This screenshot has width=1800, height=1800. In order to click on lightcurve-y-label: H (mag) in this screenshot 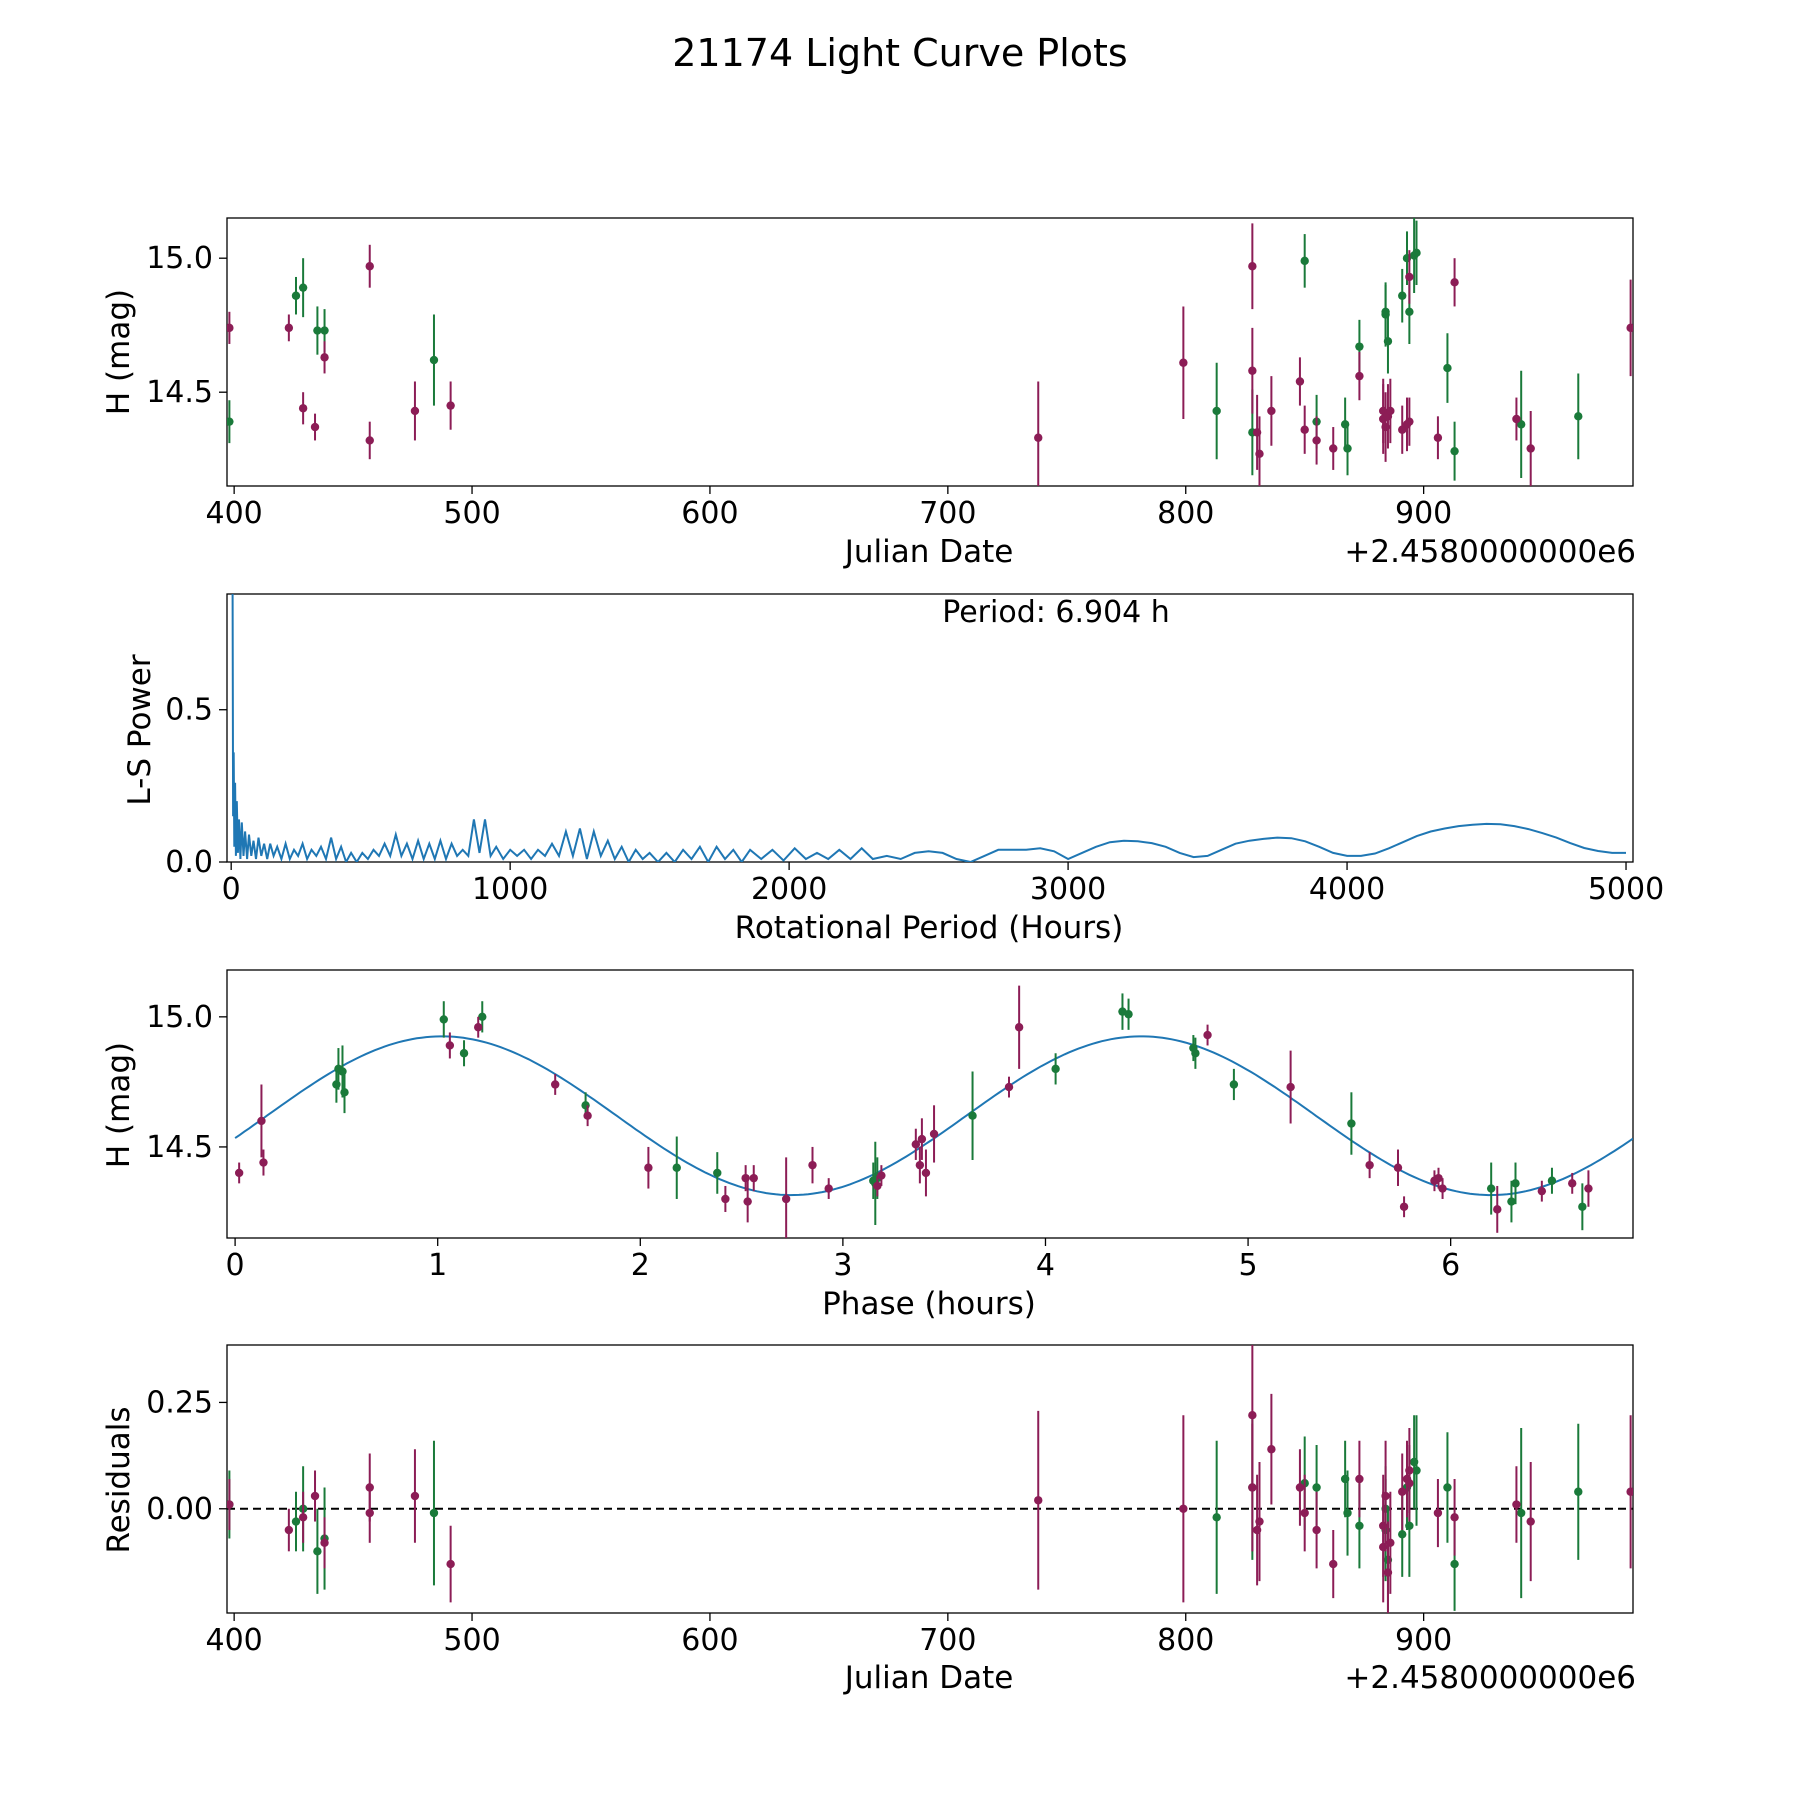, I will do `click(119, 352)`.